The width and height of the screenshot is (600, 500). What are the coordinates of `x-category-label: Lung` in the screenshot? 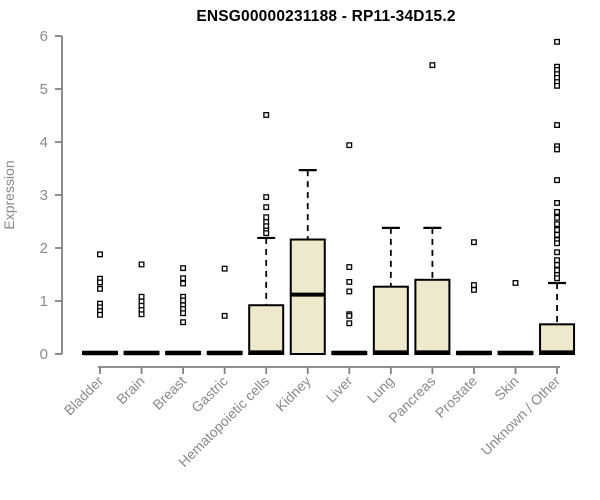 It's located at (380, 389).